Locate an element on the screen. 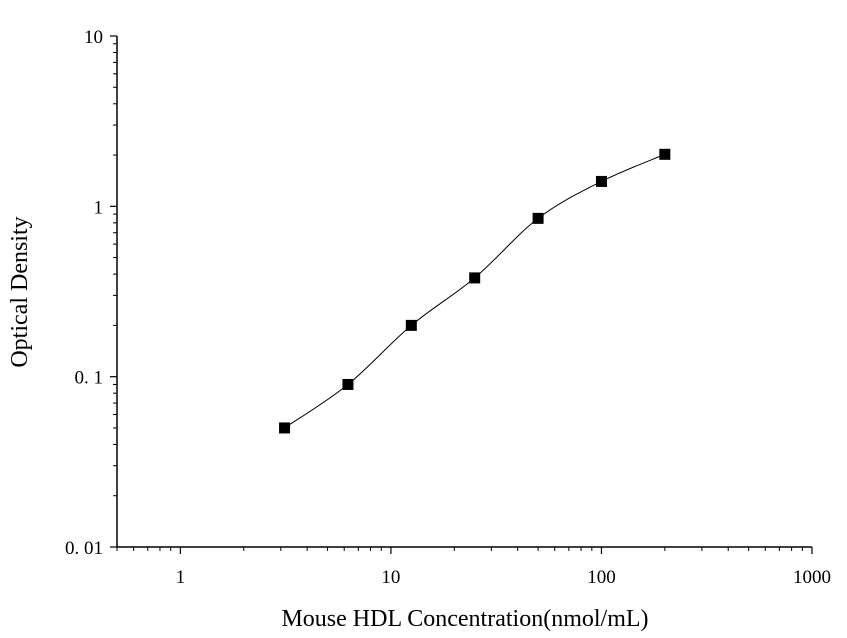 The image size is (847, 638). y-axis-title: Optical Density is located at coordinates (20, 291).